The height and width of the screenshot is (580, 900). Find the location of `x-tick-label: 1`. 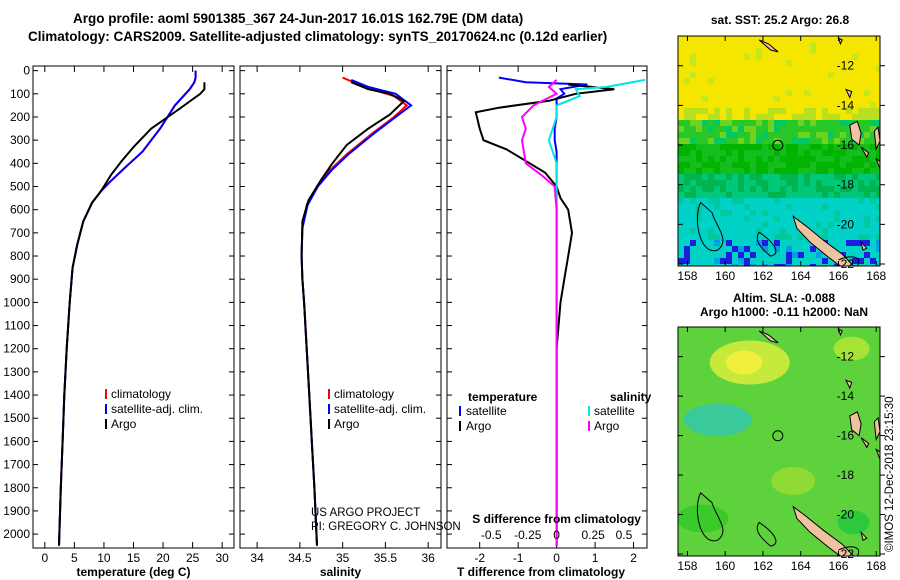

x-tick-label: 1 is located at coordinates (595, 558).